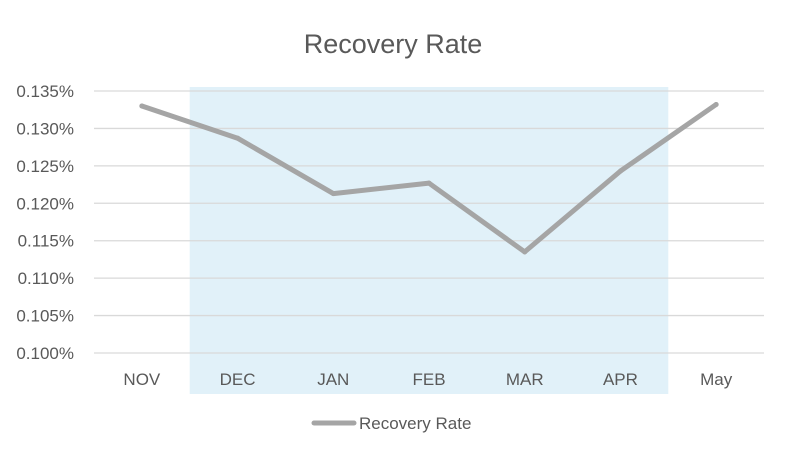 This screenshot has width=787, height=455. What do you see at coordinates (142, 379) in the screenshot?
I see `x-tick-label: NOV` at bounding box center [142, 379].